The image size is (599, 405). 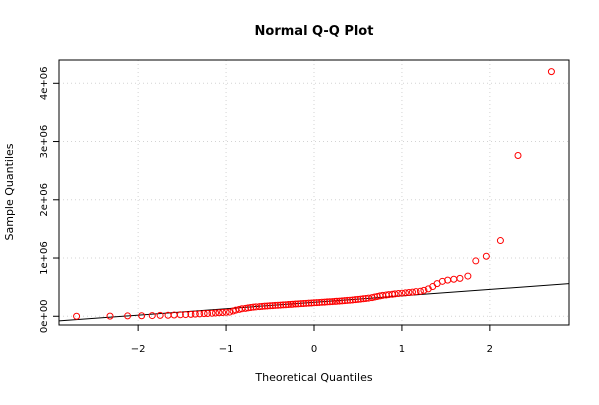 What do you see at coordinates (44, 142) in the screenshot?
I see `y-tick-label: 3e+06` at bounding box center [44, 142].